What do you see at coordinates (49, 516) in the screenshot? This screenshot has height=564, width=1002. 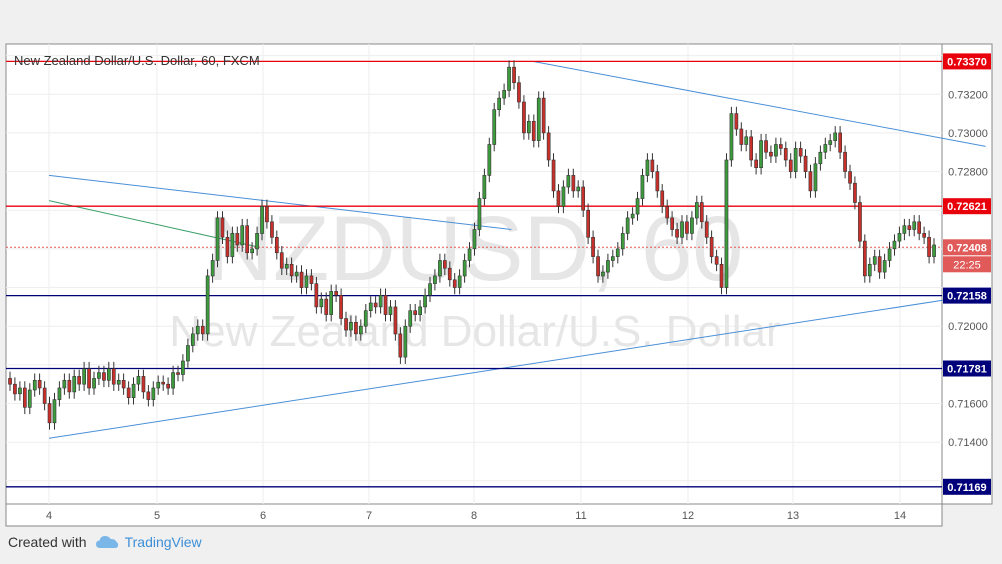 I see `x-tick-label: 4` at bounding box center [49, 516].